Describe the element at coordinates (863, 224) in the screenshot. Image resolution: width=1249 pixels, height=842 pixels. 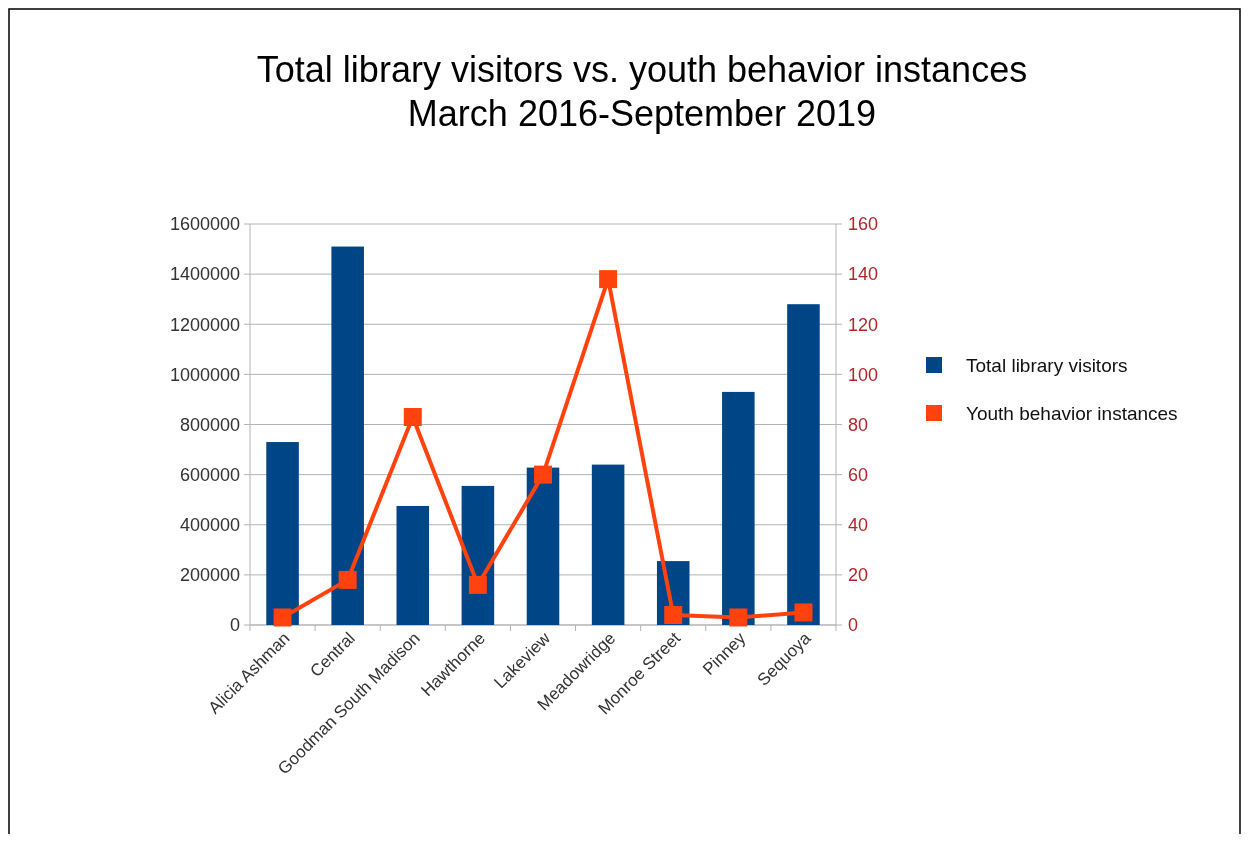
I see `y2-tick-label: 160` at that location.